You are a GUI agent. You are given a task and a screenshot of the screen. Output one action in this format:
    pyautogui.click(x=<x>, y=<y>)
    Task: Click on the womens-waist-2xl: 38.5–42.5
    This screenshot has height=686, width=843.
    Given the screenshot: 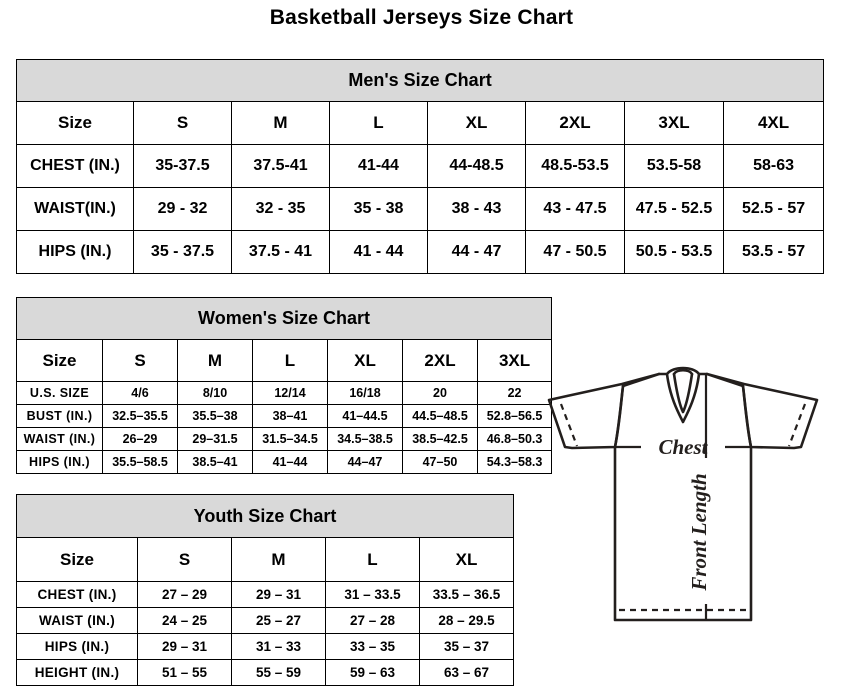 What is the action you would take?
    pyautogui.click(x=440, y=439)
    